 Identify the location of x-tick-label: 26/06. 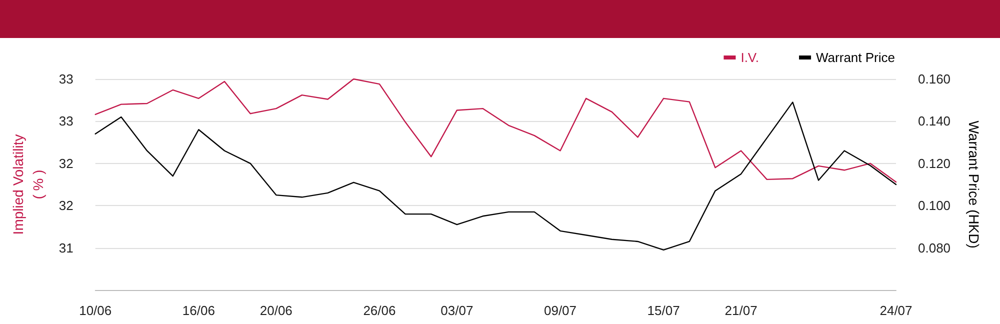
(379, 310).